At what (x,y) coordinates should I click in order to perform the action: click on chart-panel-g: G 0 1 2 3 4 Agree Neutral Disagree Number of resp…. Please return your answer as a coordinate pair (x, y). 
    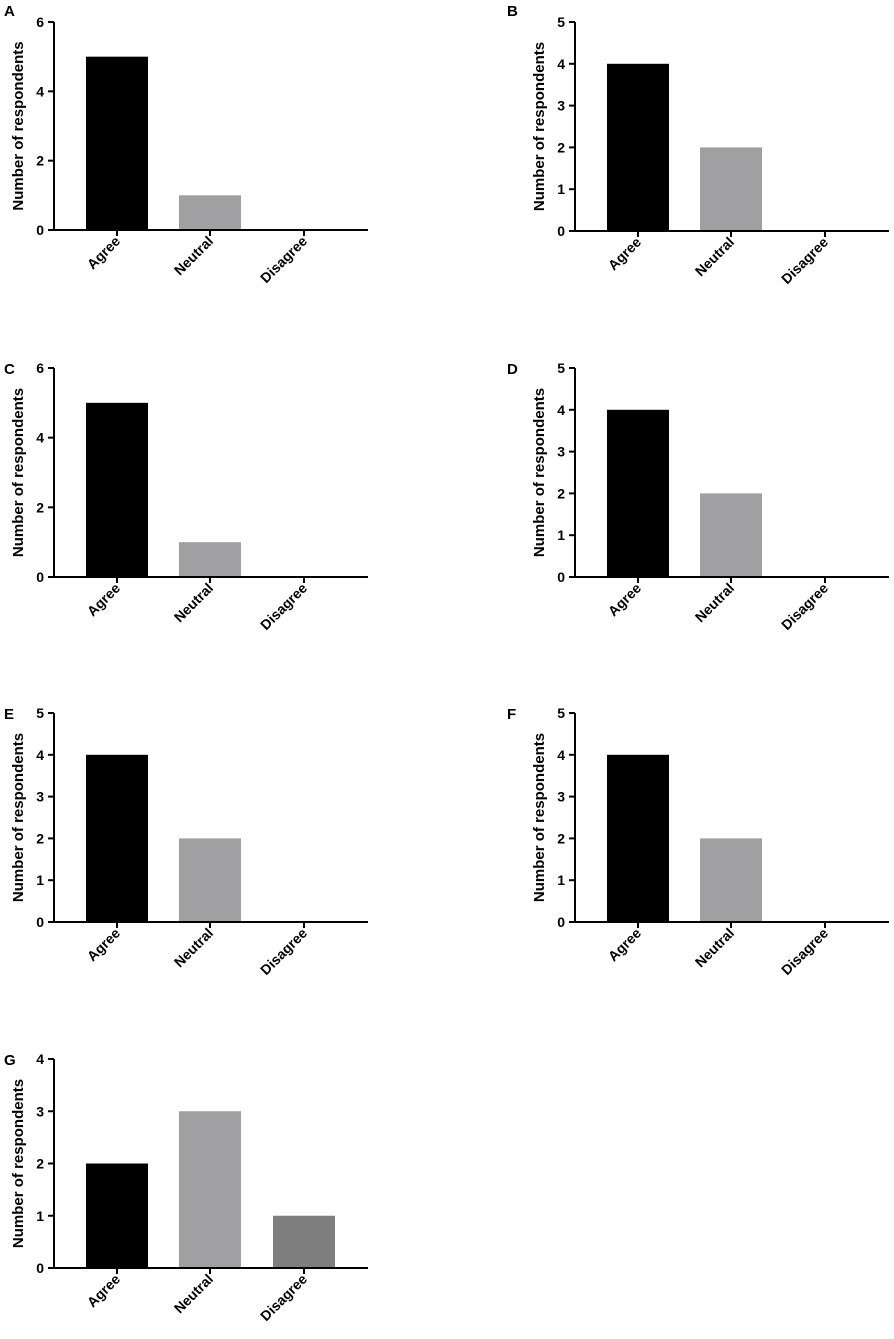
    Looking at the image, I should click on (186, 1187).